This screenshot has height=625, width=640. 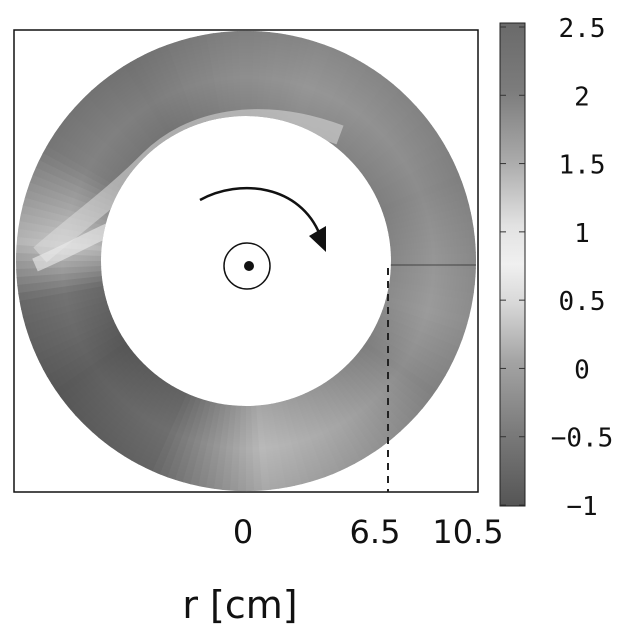 What do you see at coordinates (582, 439) in the screenshot?
I see `colorbar-tick-label: −0.5` at bounding box center [582, 439].